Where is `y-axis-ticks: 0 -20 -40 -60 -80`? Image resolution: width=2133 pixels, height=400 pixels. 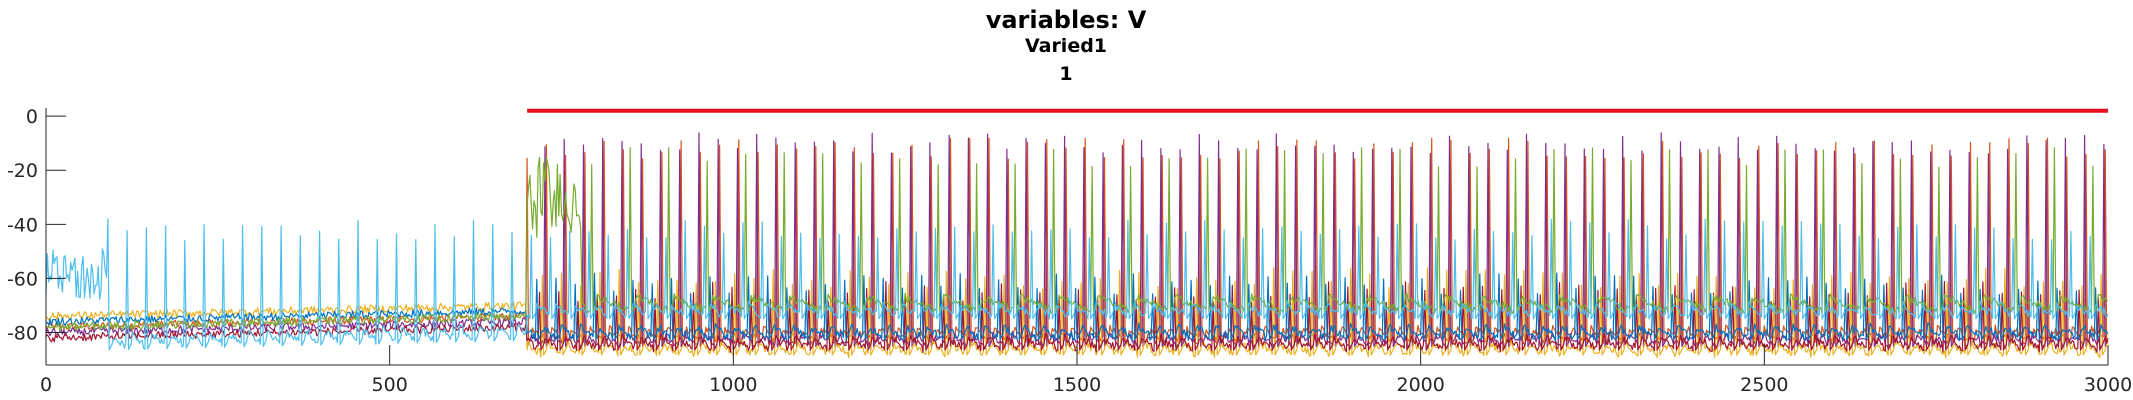
y-axis-ticks: 0 -20 -40 -60 -80 is located at coordinates (36, 225).